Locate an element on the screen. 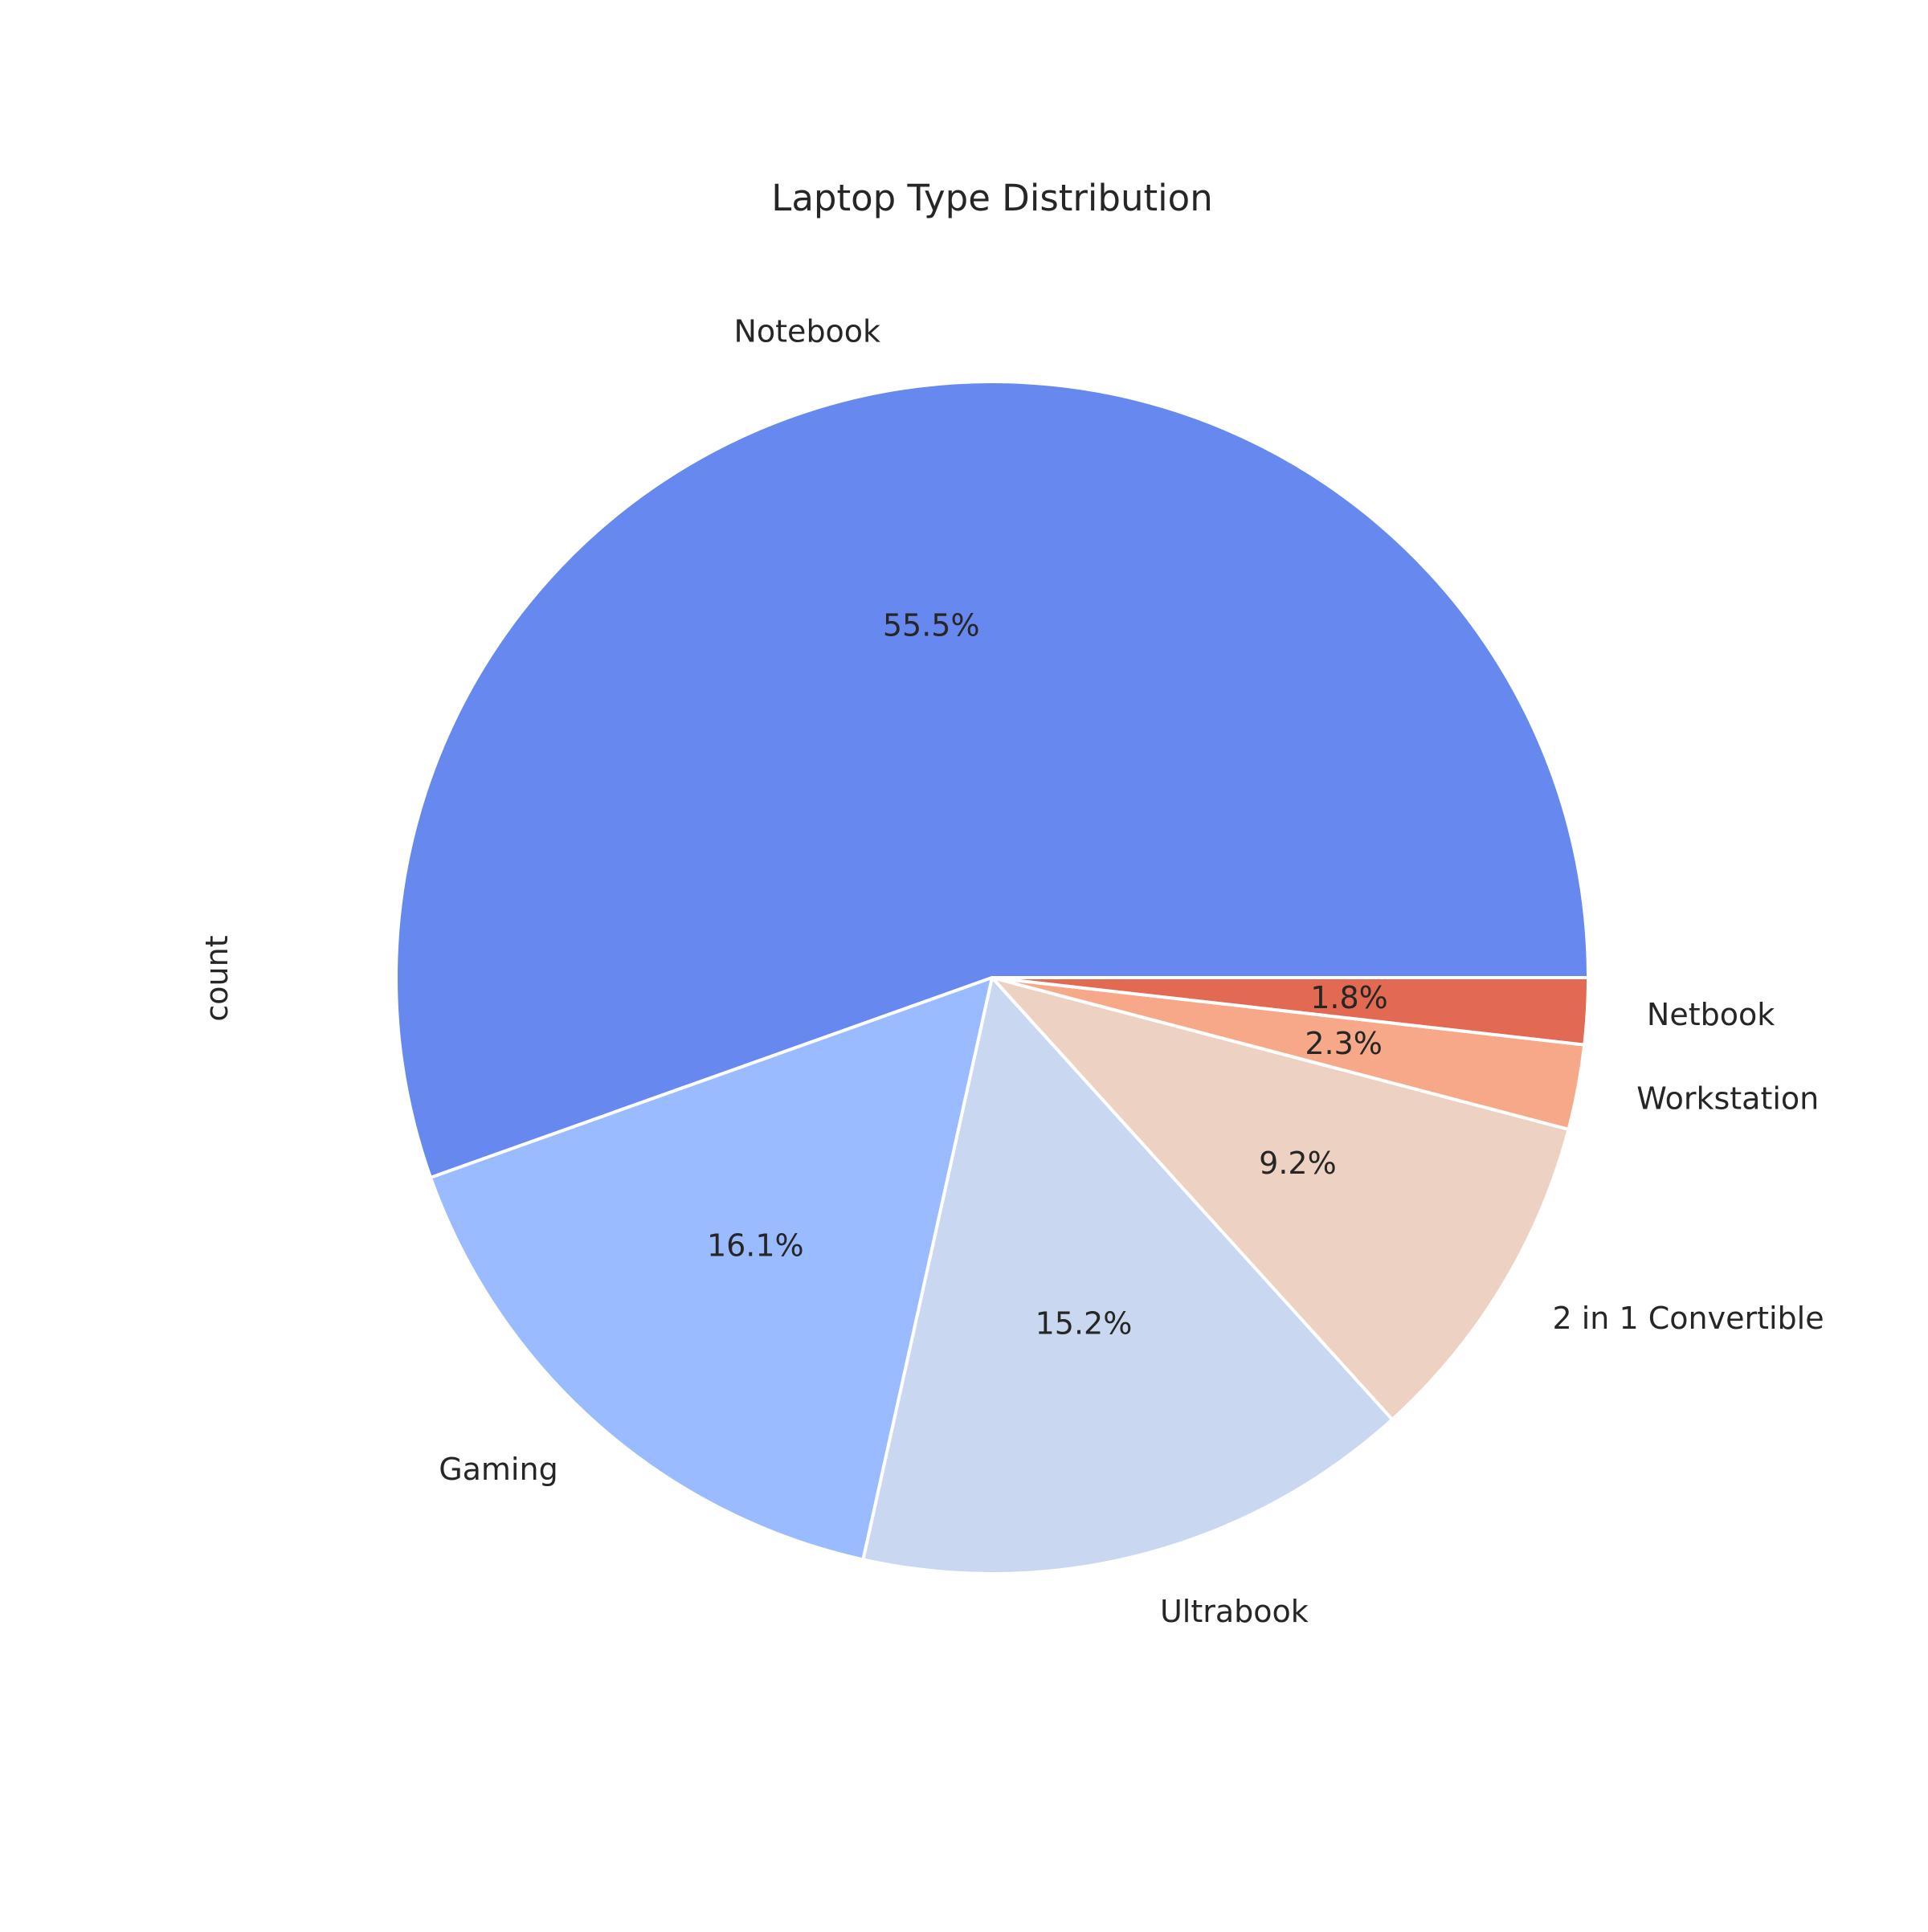 Image resolution: width=1928 pixels, height=1932 pixels. pie-percent-workstation: 2.3% is located at coordinates (1344, 1043).